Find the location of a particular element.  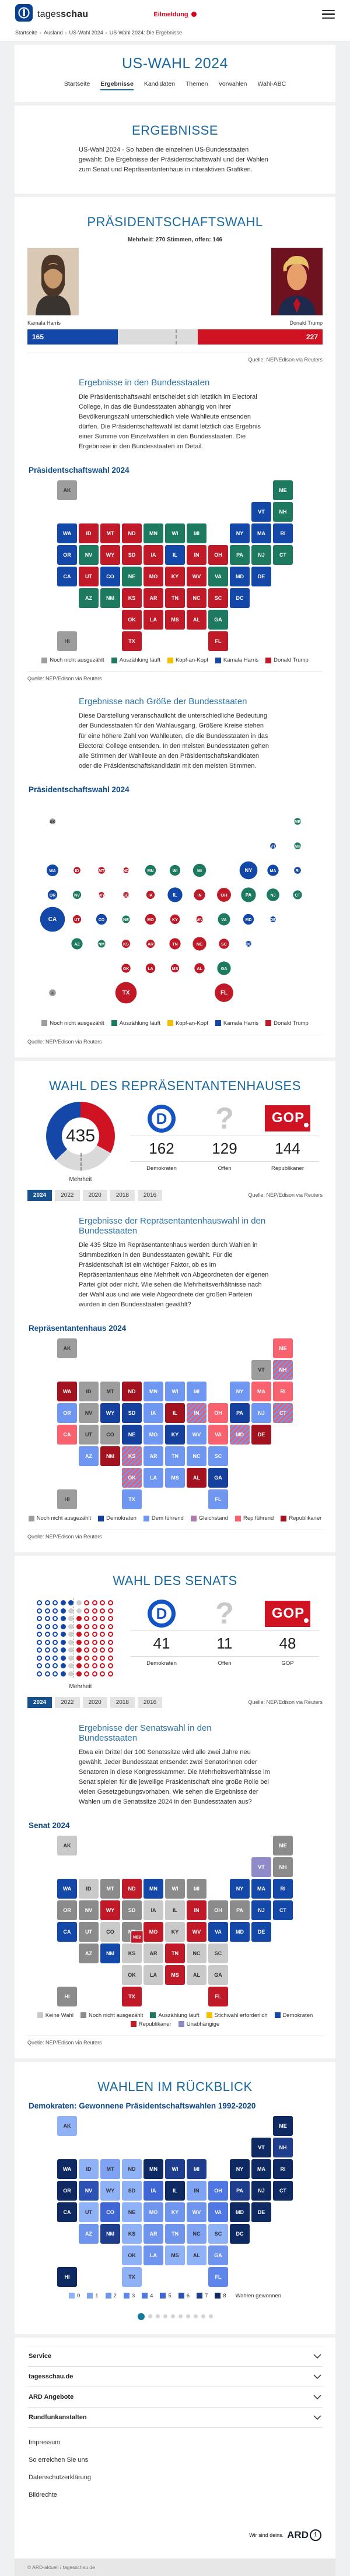

state-tile-GA: GA is located at coordinates (218, 1478).